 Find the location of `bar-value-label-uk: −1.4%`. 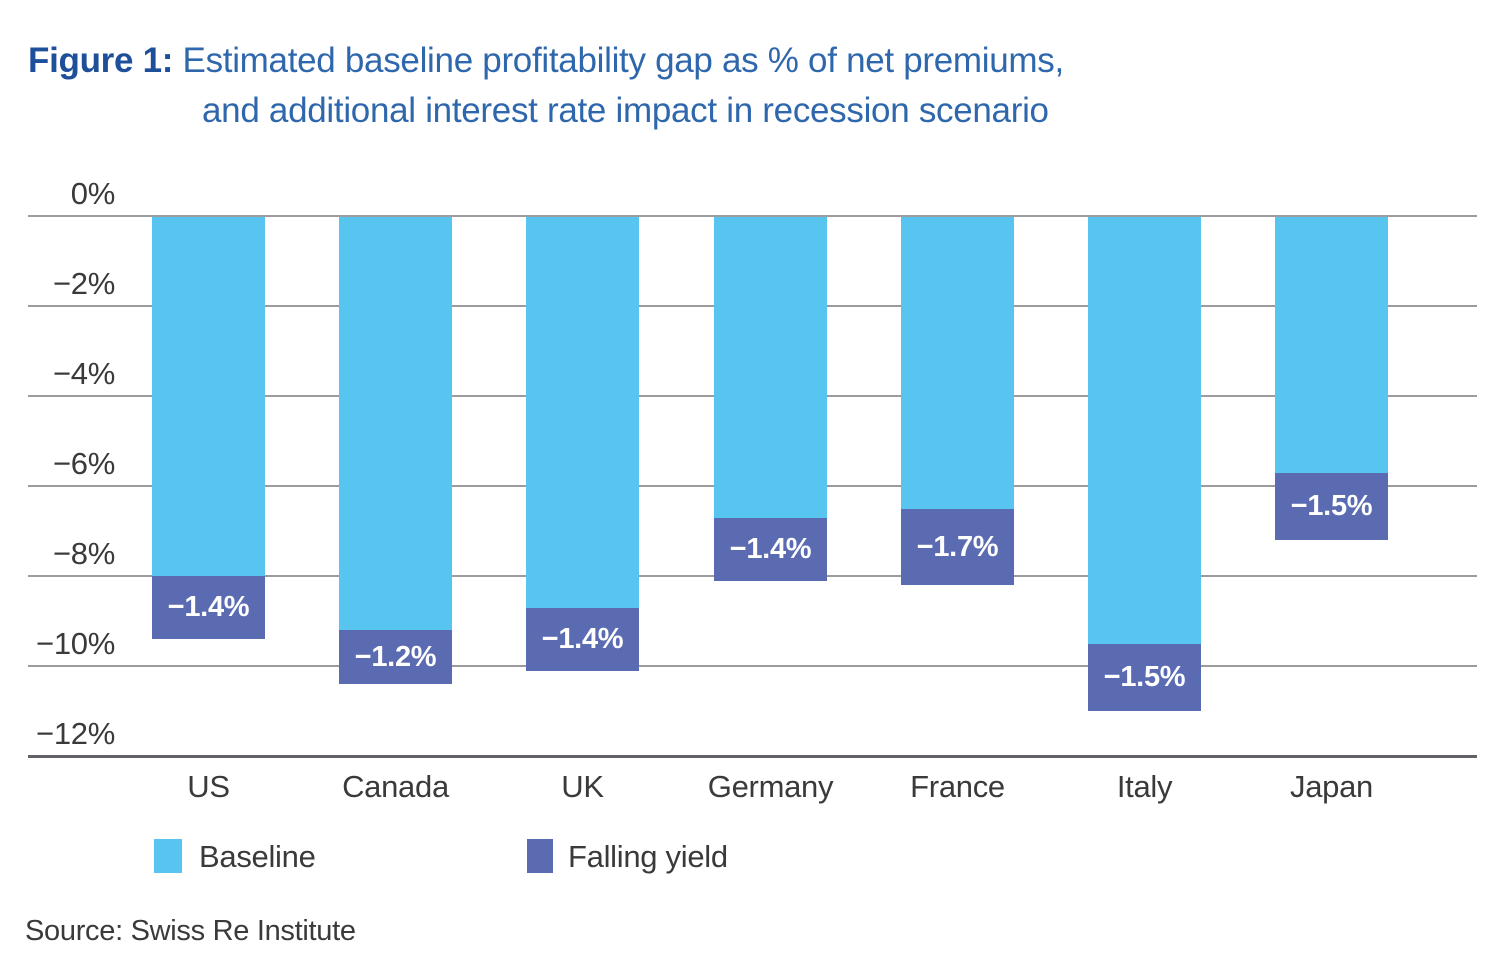

bar-value-label-uk: −1.4% is located at coordinates (582, 639).